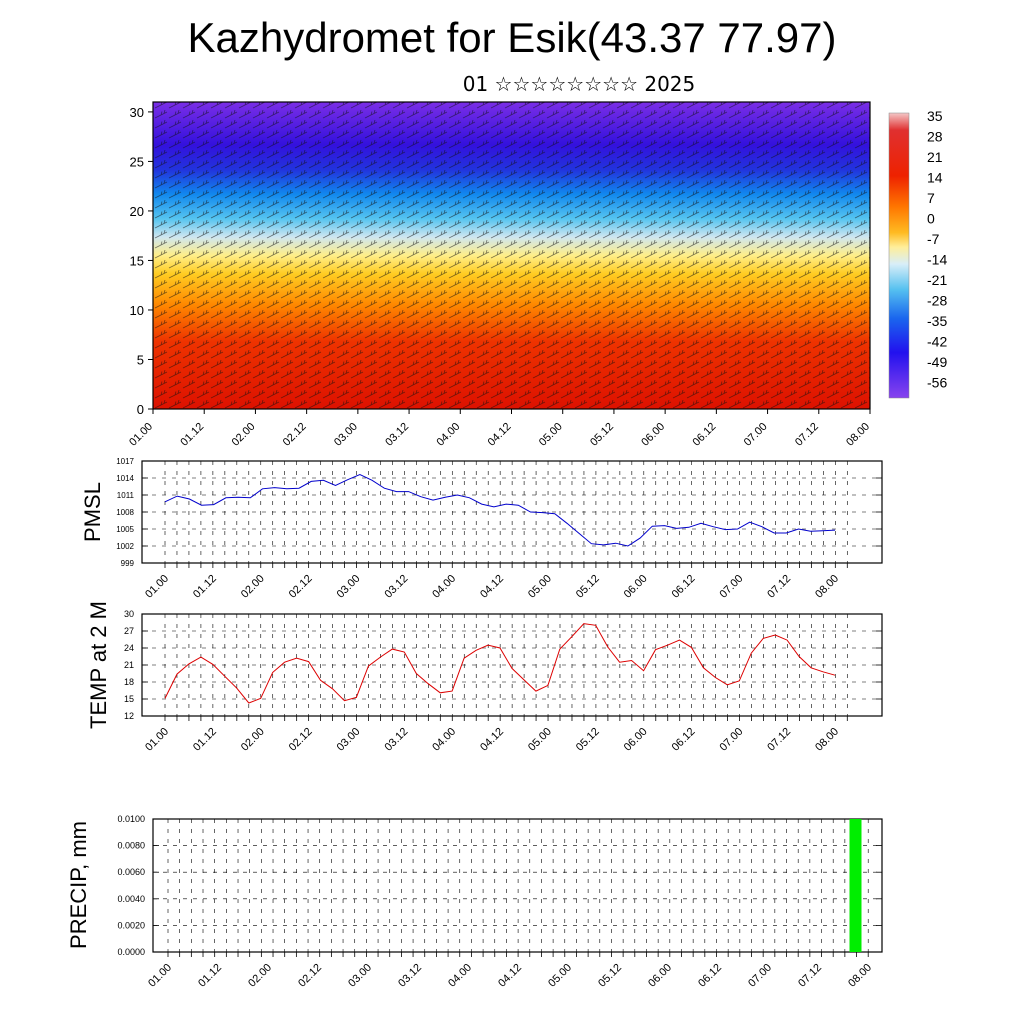  Describe the element at coordinates (125, 461) in the screenshot. I see `pmsl-ytick-label: 1017` at that location.